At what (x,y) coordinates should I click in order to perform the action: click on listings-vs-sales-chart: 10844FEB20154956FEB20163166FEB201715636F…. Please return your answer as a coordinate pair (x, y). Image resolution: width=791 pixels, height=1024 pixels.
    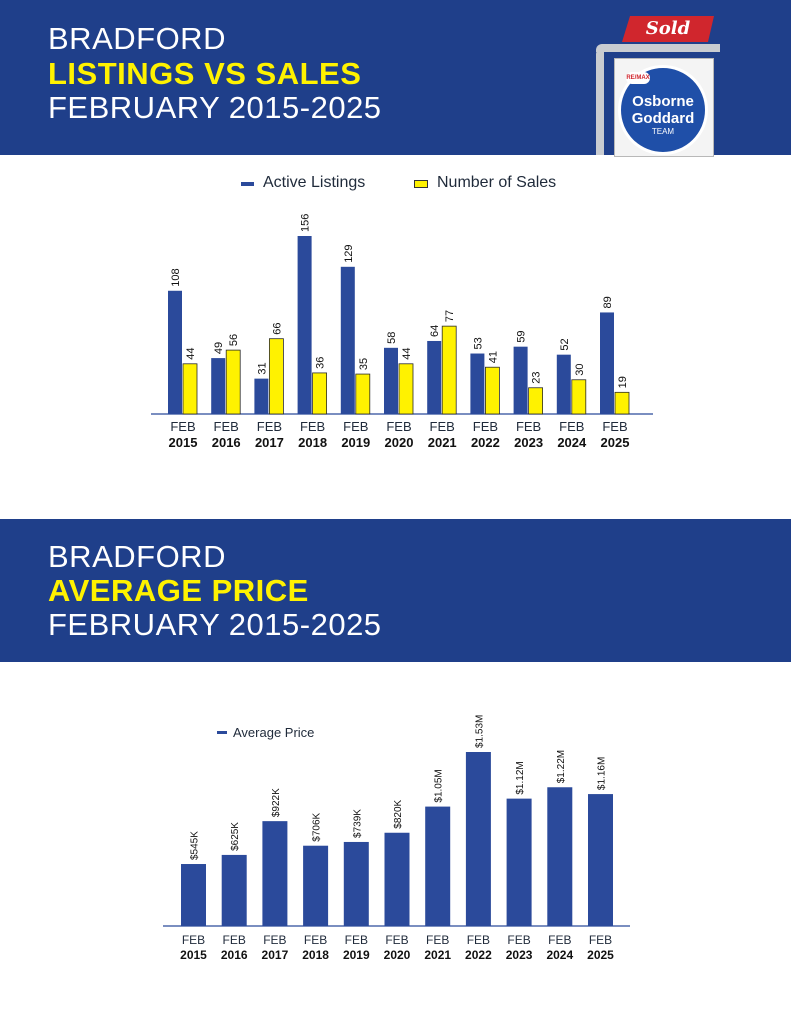
    Looking at the image, I should click on (402, 332).